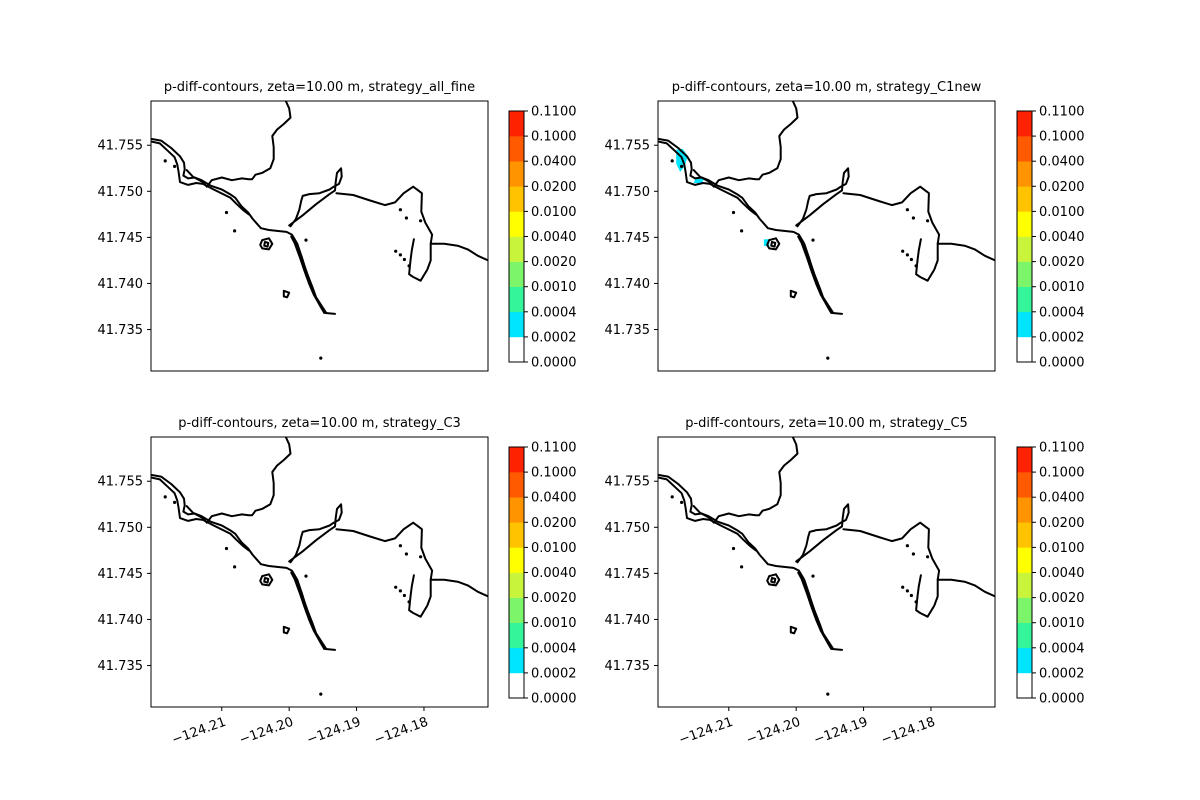 The width and height of the screenshot is (1200, 800). Describe the element at coordinates (1062, 137) in the screenshot. I see `colorbar-tick-label: 0.1000` at that location.